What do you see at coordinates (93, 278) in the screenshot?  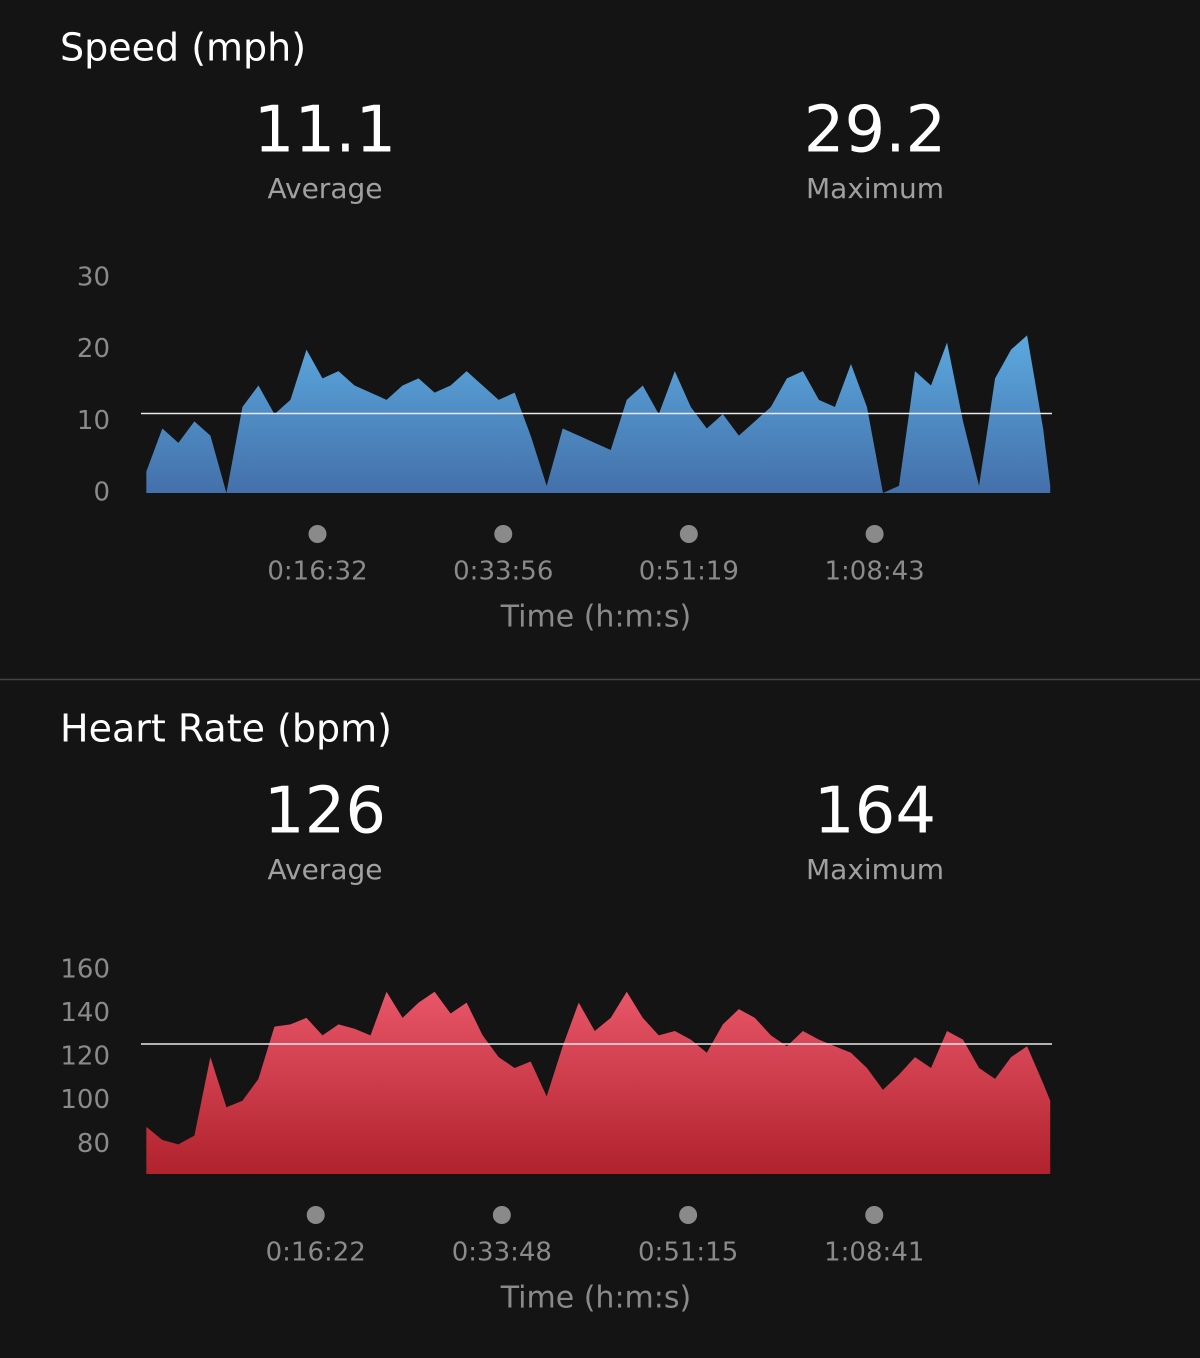 I see `y-tick-label: 30` at bounding box center [93, 278].